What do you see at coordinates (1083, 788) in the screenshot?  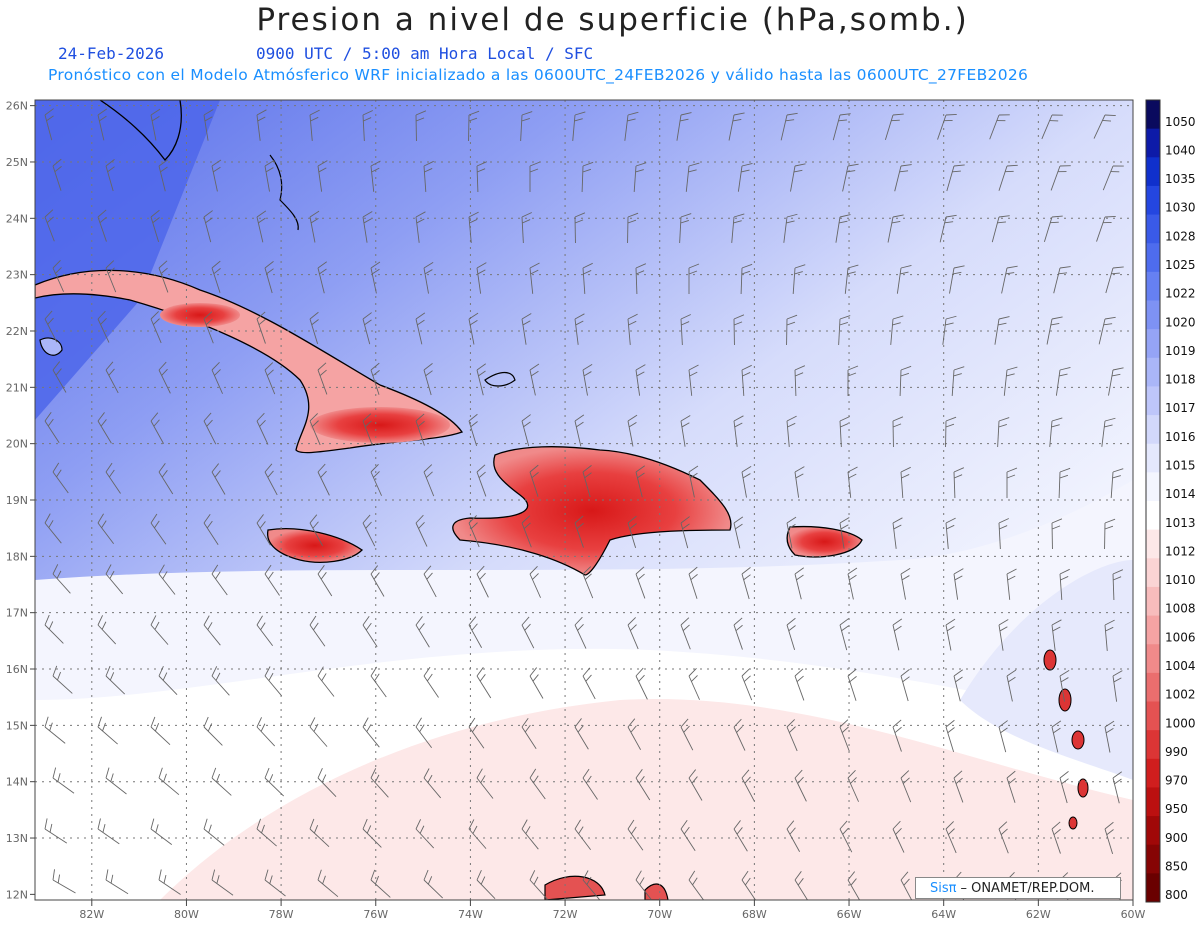 I see `st-lucia-island` at bounding box center [1083, 788].